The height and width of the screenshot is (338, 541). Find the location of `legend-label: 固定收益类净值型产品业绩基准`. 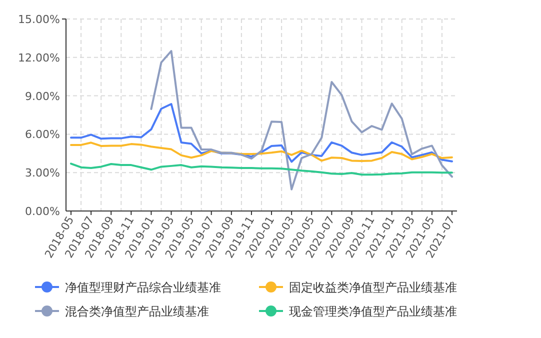

legend-label: 固定收益类净值型产品业绩基准 is located at coordinates (373, 287).